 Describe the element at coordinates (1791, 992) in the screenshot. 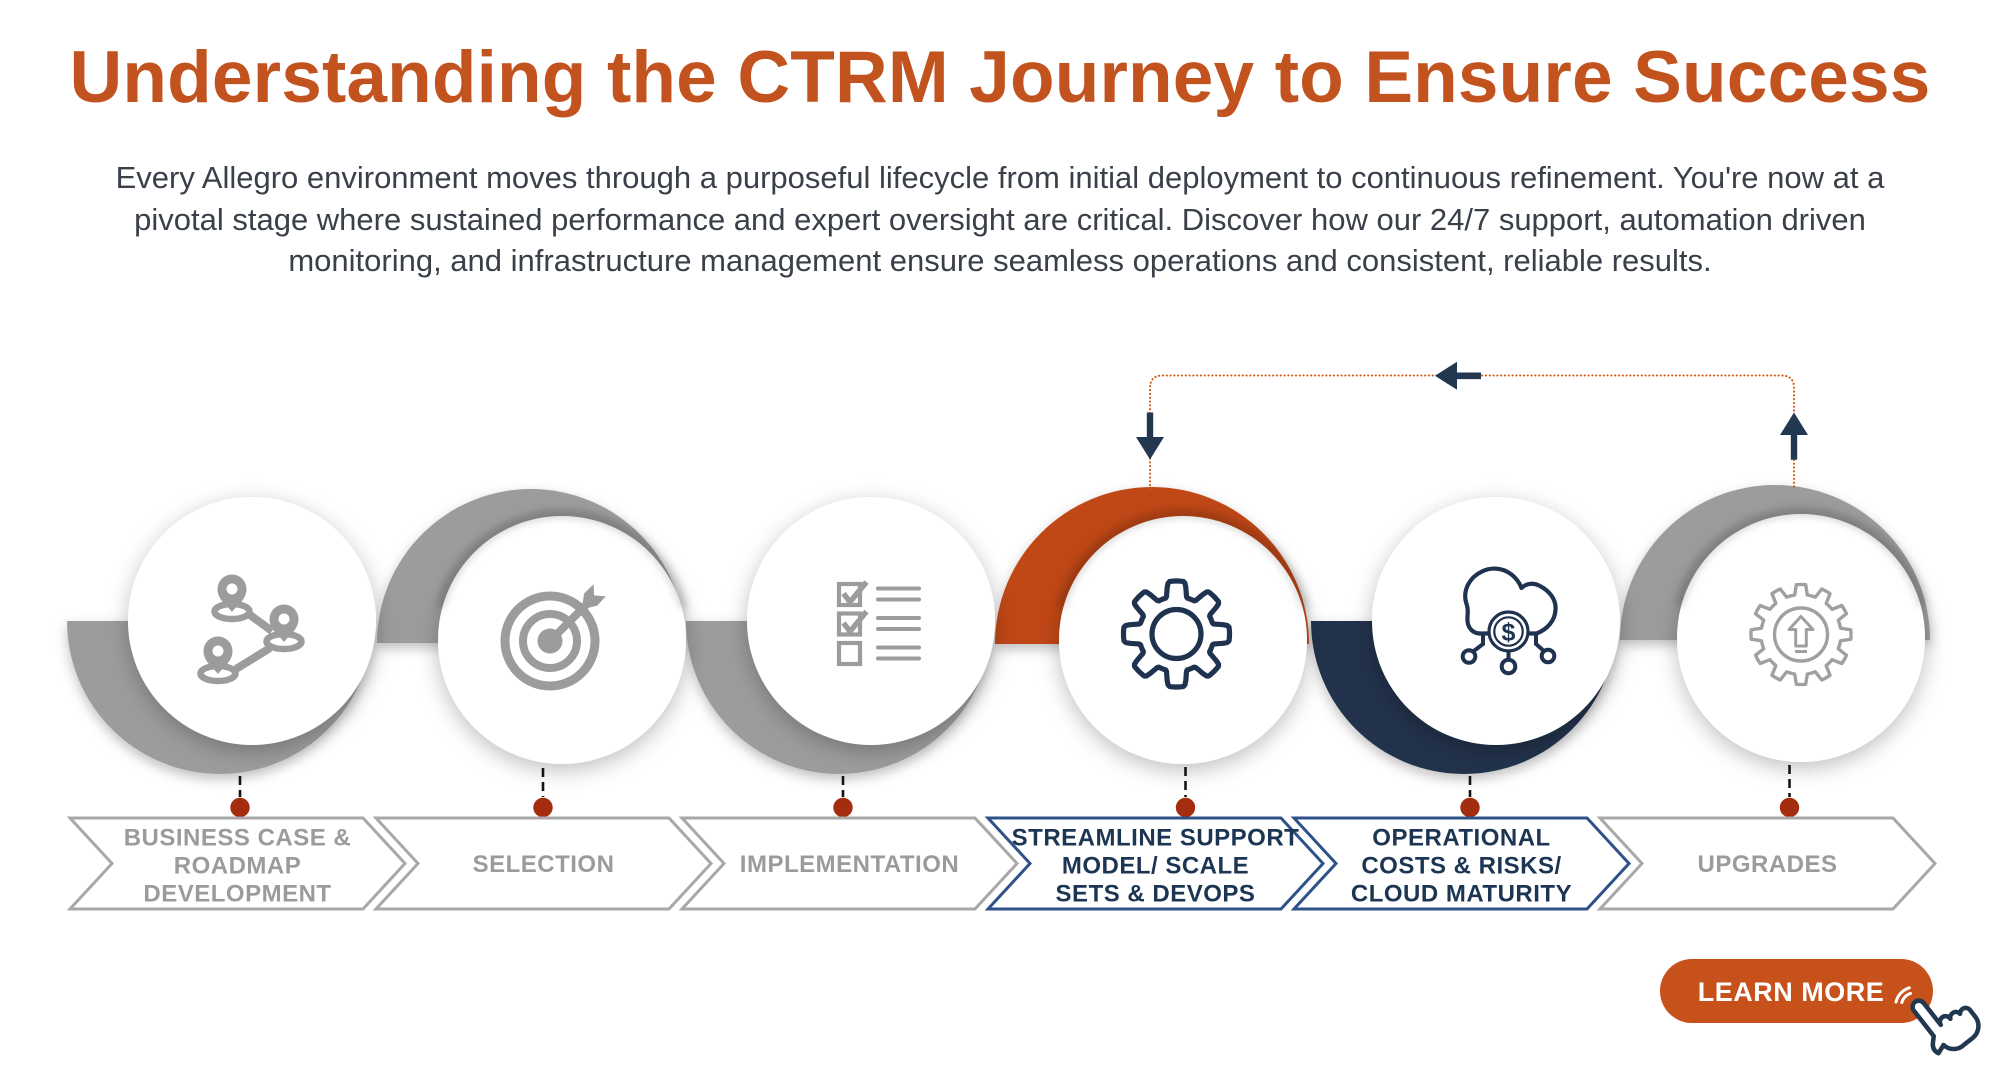

I see `svg-text: LEARN MORE` at that location.